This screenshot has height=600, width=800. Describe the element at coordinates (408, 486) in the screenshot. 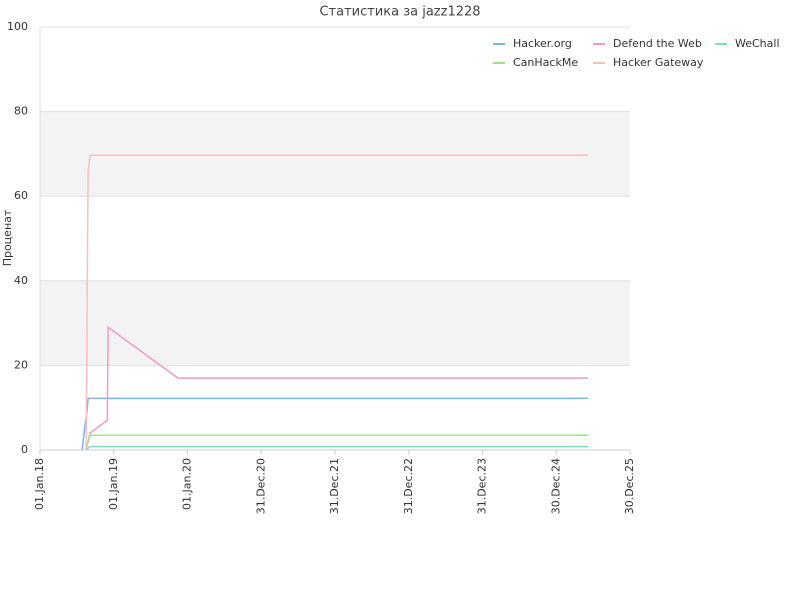

I see `x-tick-label: 31.Dec.22` at that location.